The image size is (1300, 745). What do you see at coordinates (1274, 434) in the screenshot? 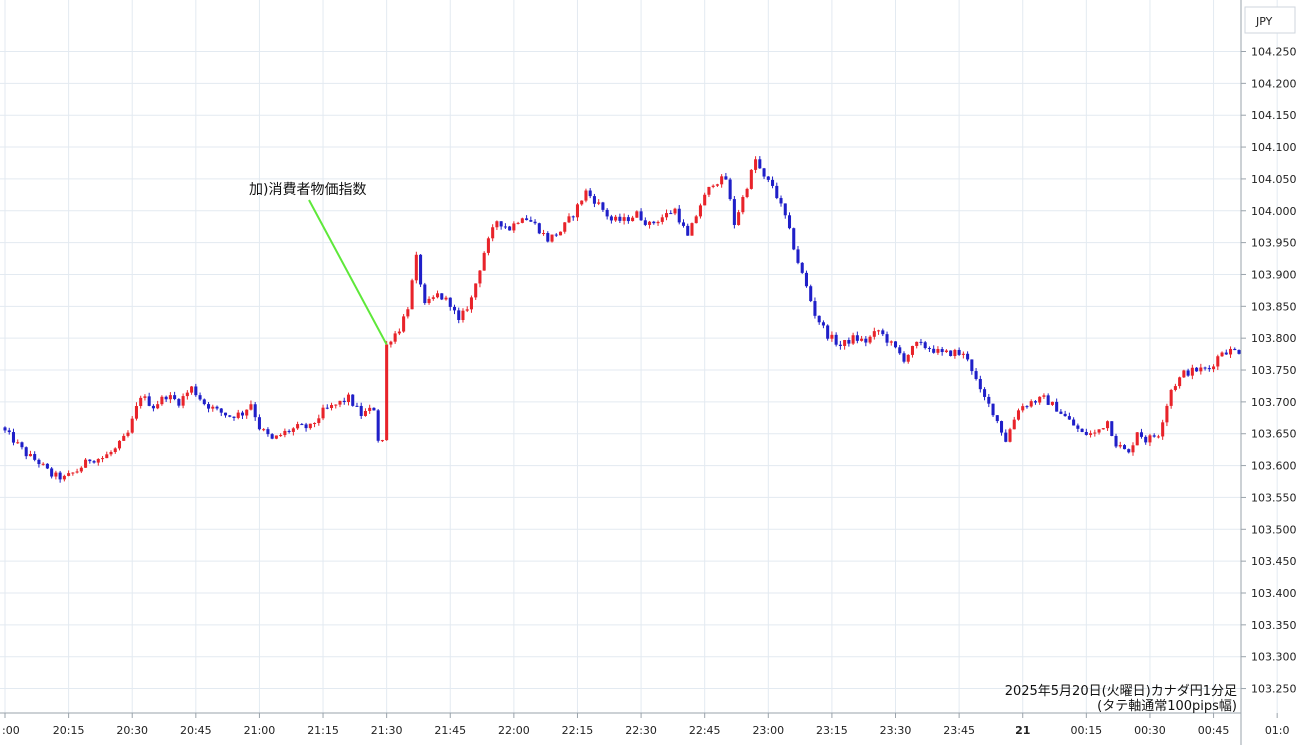
I see `price-tick-label: 103.650` at bounding box center [1274, 434].